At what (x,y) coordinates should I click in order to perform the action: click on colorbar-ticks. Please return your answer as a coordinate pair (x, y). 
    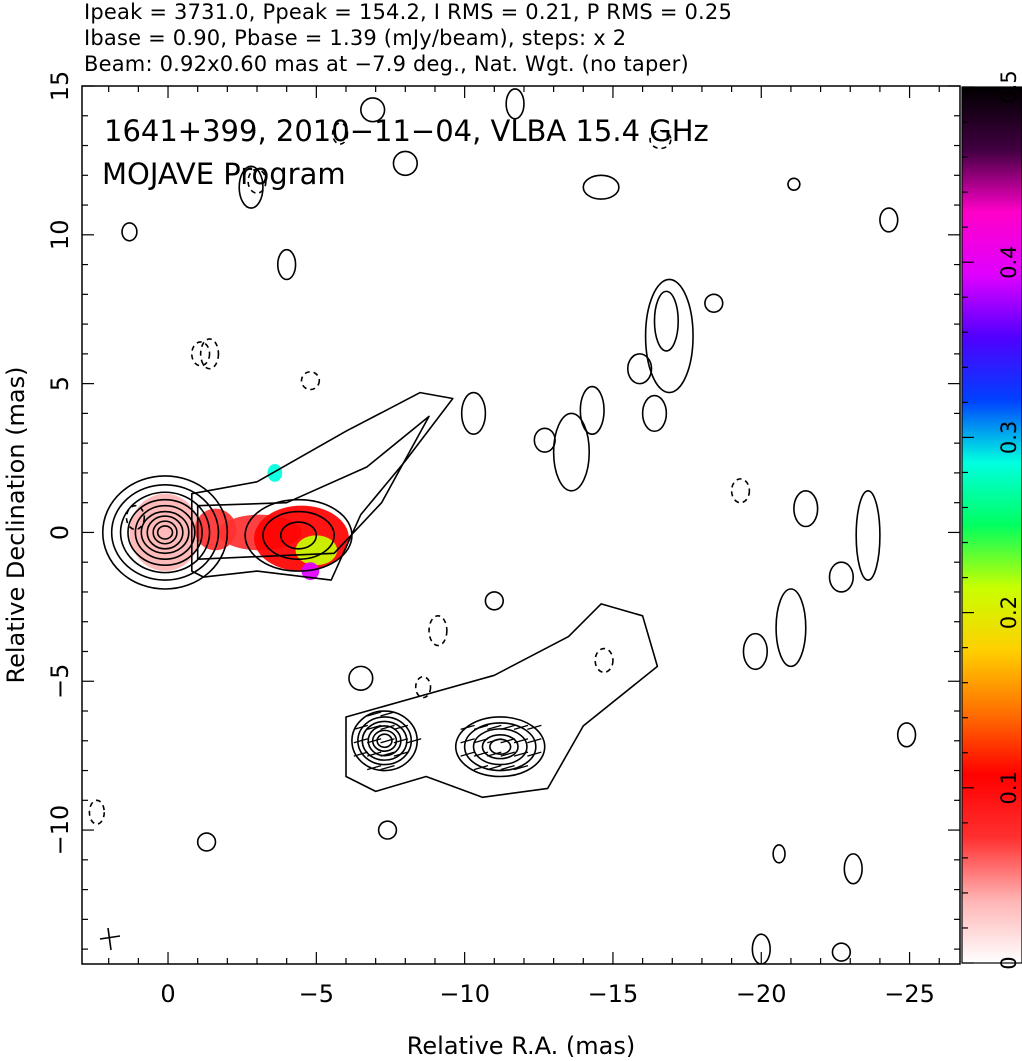
    Looking at the image, I should click on (968, 525).